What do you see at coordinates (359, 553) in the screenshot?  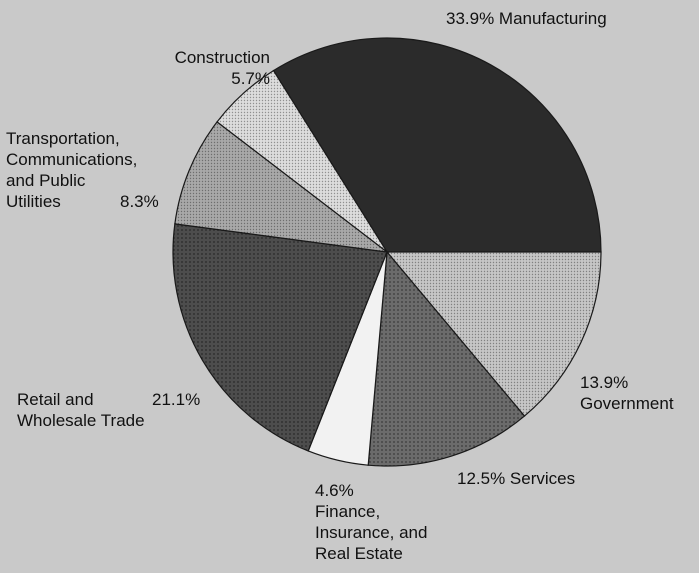 I see `label-finance-line-3: Real Estate` at bounding box center [359, 553].